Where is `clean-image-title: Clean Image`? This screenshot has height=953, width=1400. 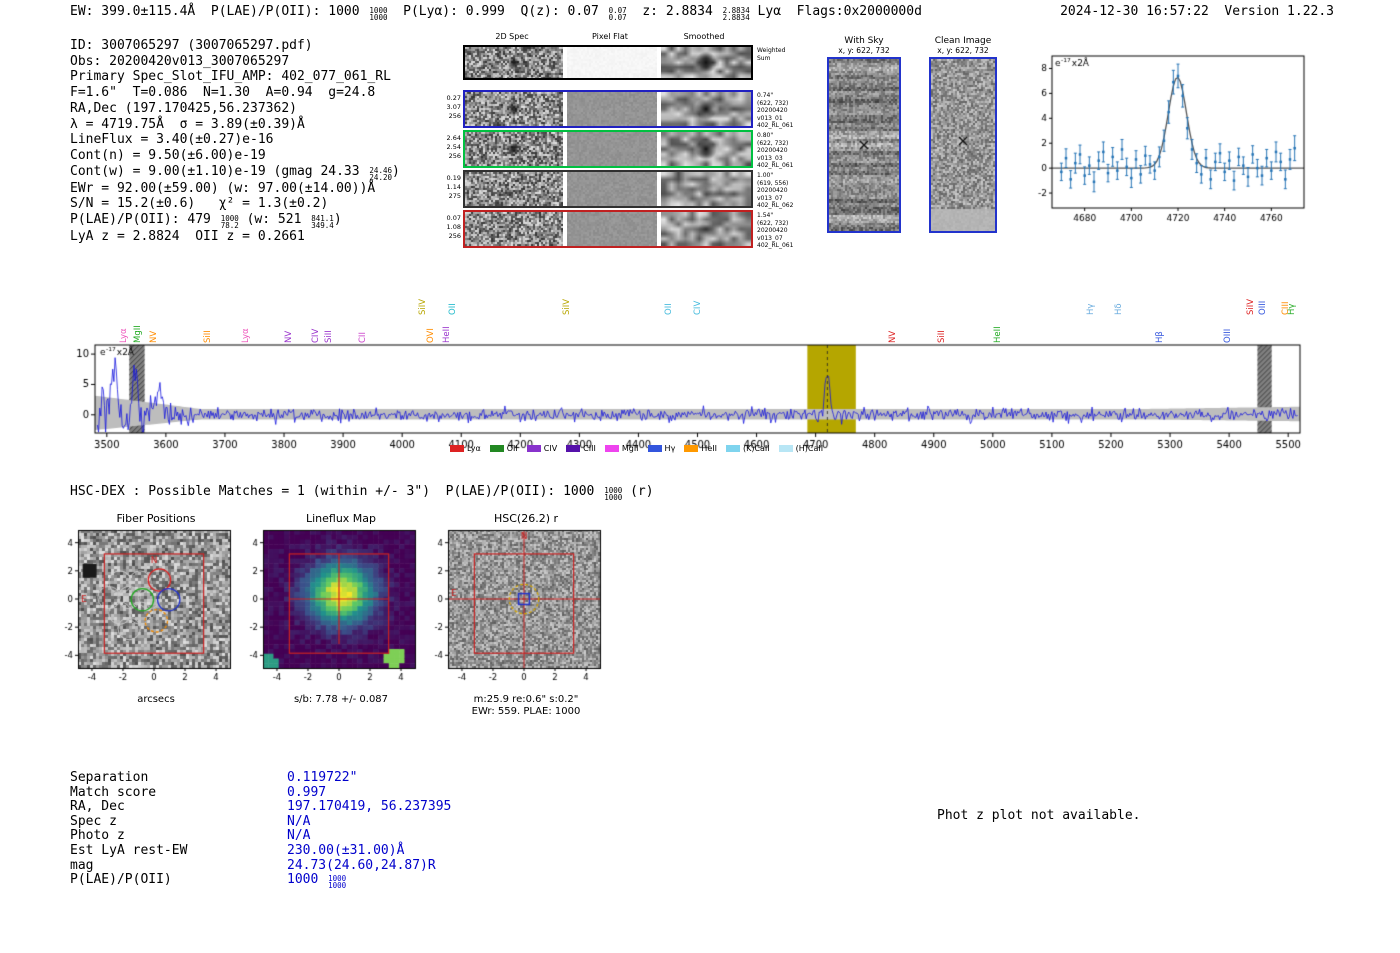
clean-image-title: Clean Image is located at coordinates (963, 41).